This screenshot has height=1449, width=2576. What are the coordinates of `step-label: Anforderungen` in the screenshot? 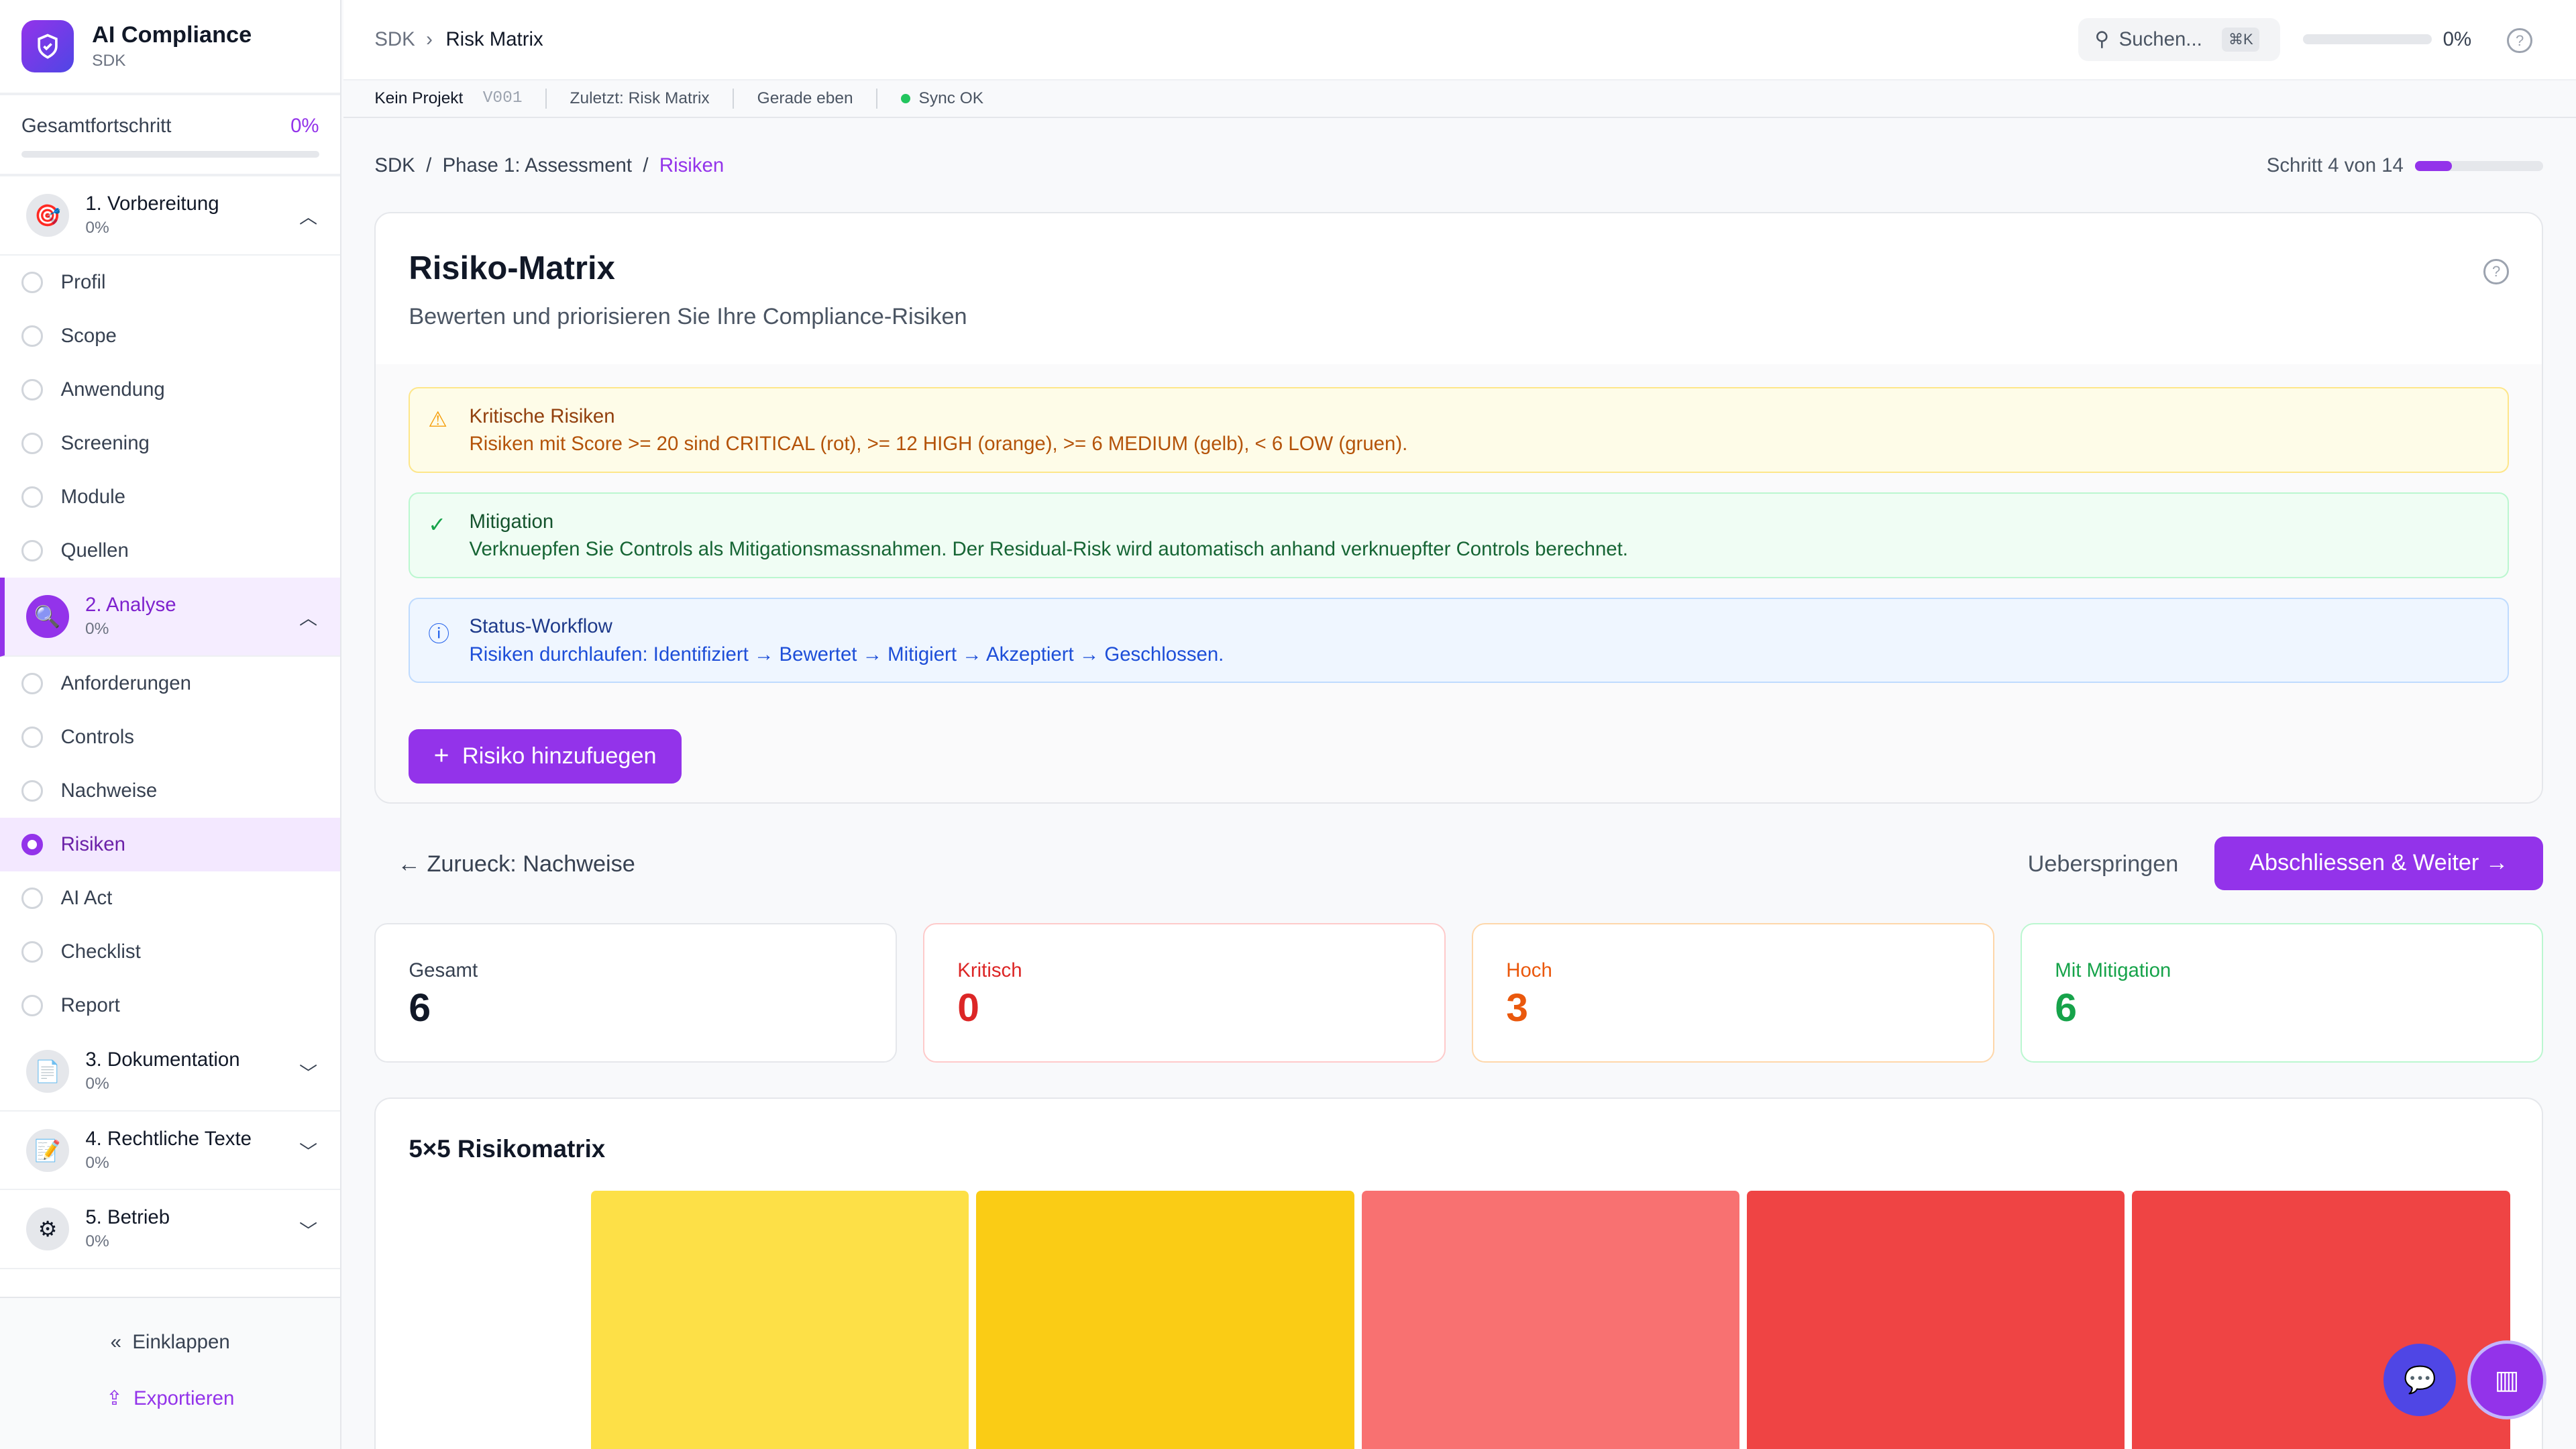 It's located at (125, 683).